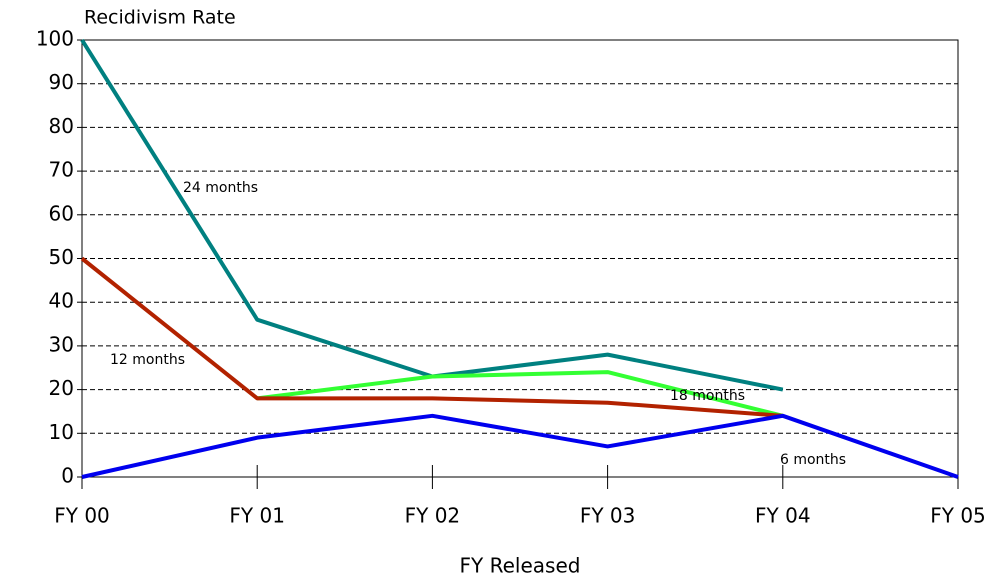 This screenshot has height=583, width=995. Describe the element at coordinates (61, 301) in the screenshot. I see `y-tick-label: 40` at that location.